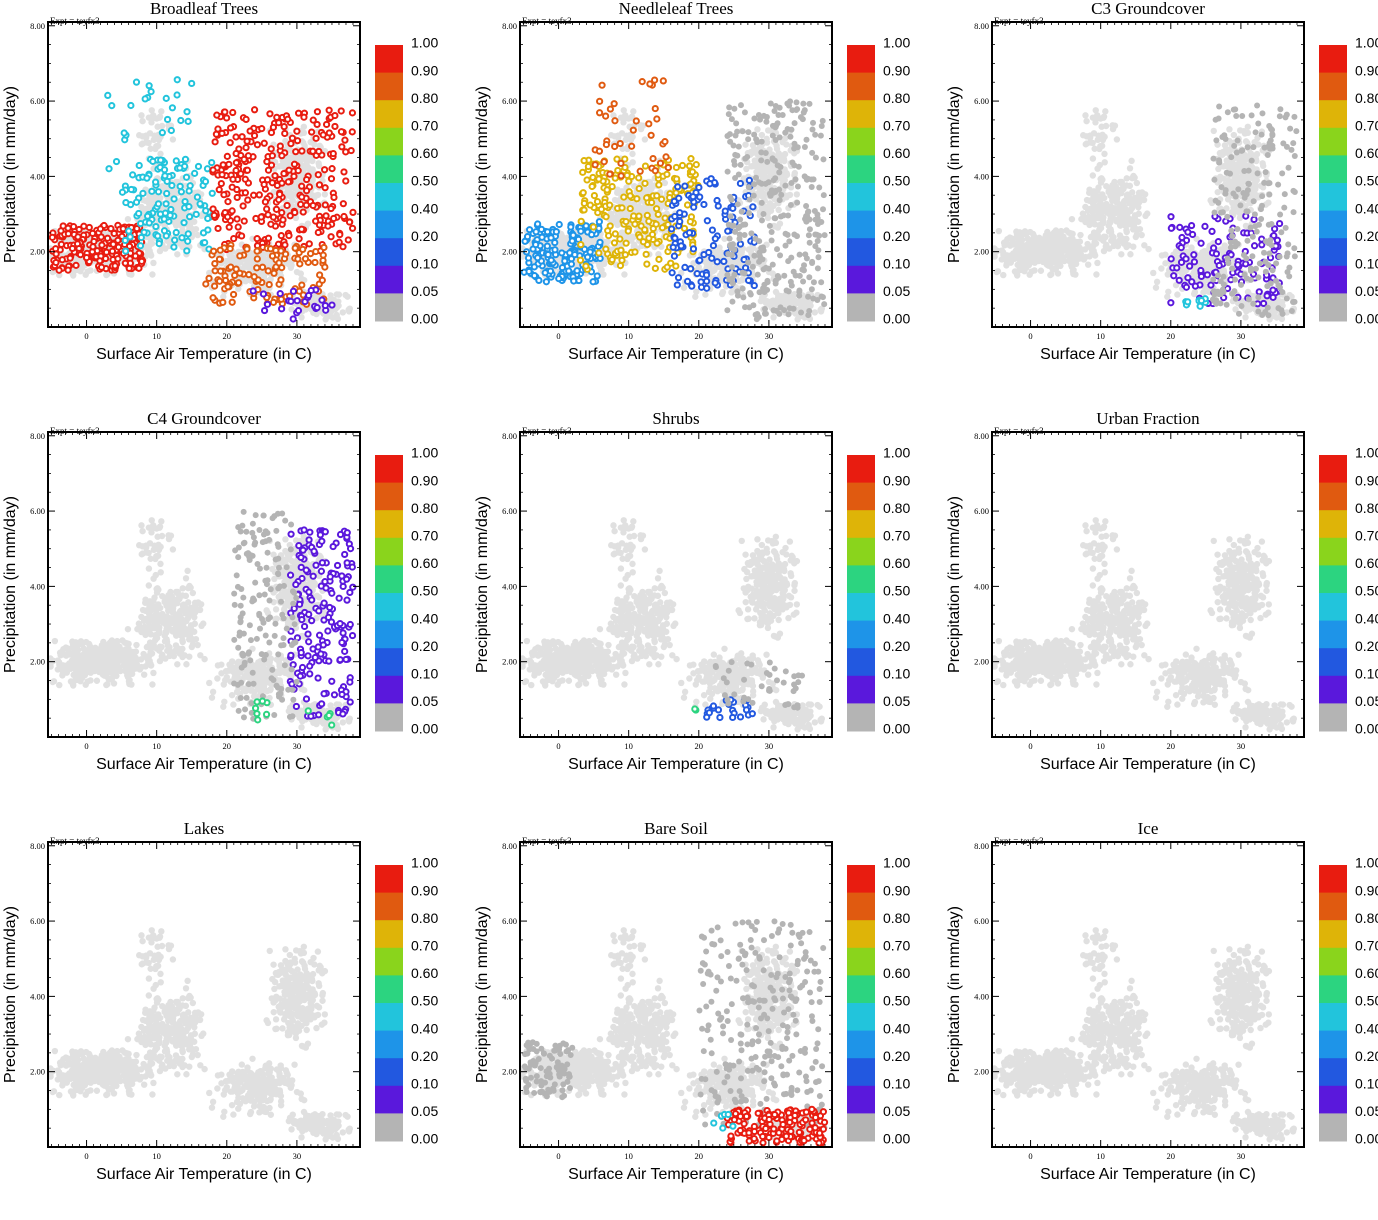  Describe the element at coordinates (297, 336) in the screenshot. I see `x-tick-label: 30` at that location.